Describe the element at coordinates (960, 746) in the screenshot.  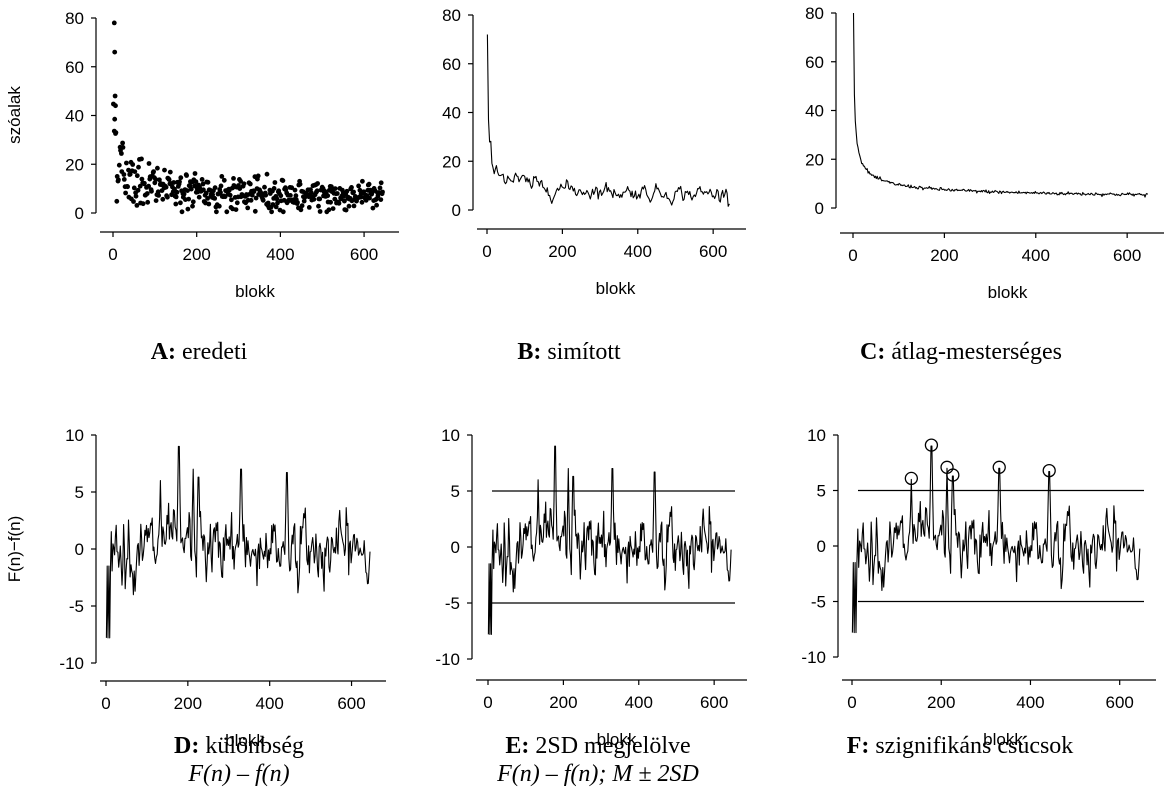
I see `caption-f: F: szignifikáns csúcsok` at that location.